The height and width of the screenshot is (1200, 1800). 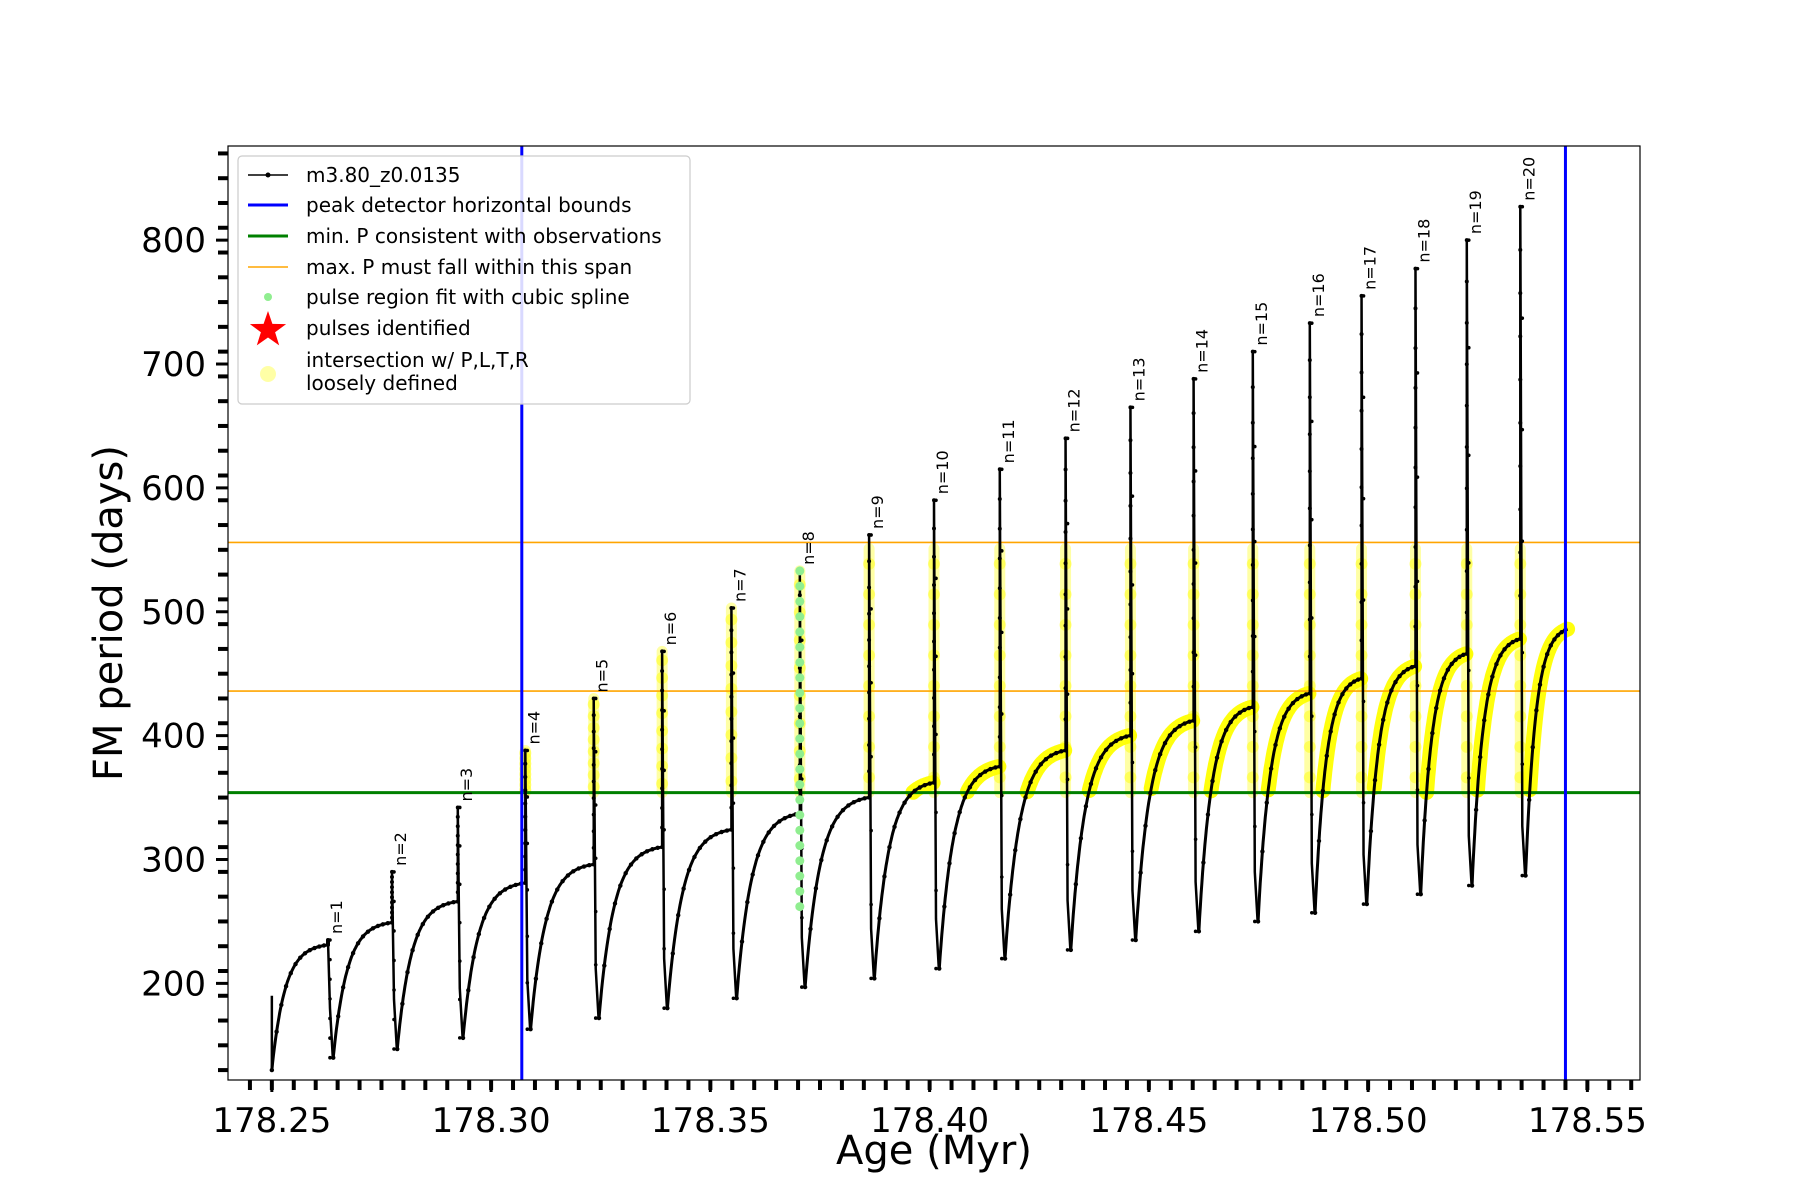 I want to click on y-tick-label-6: 800, so click(x=173, y=241).